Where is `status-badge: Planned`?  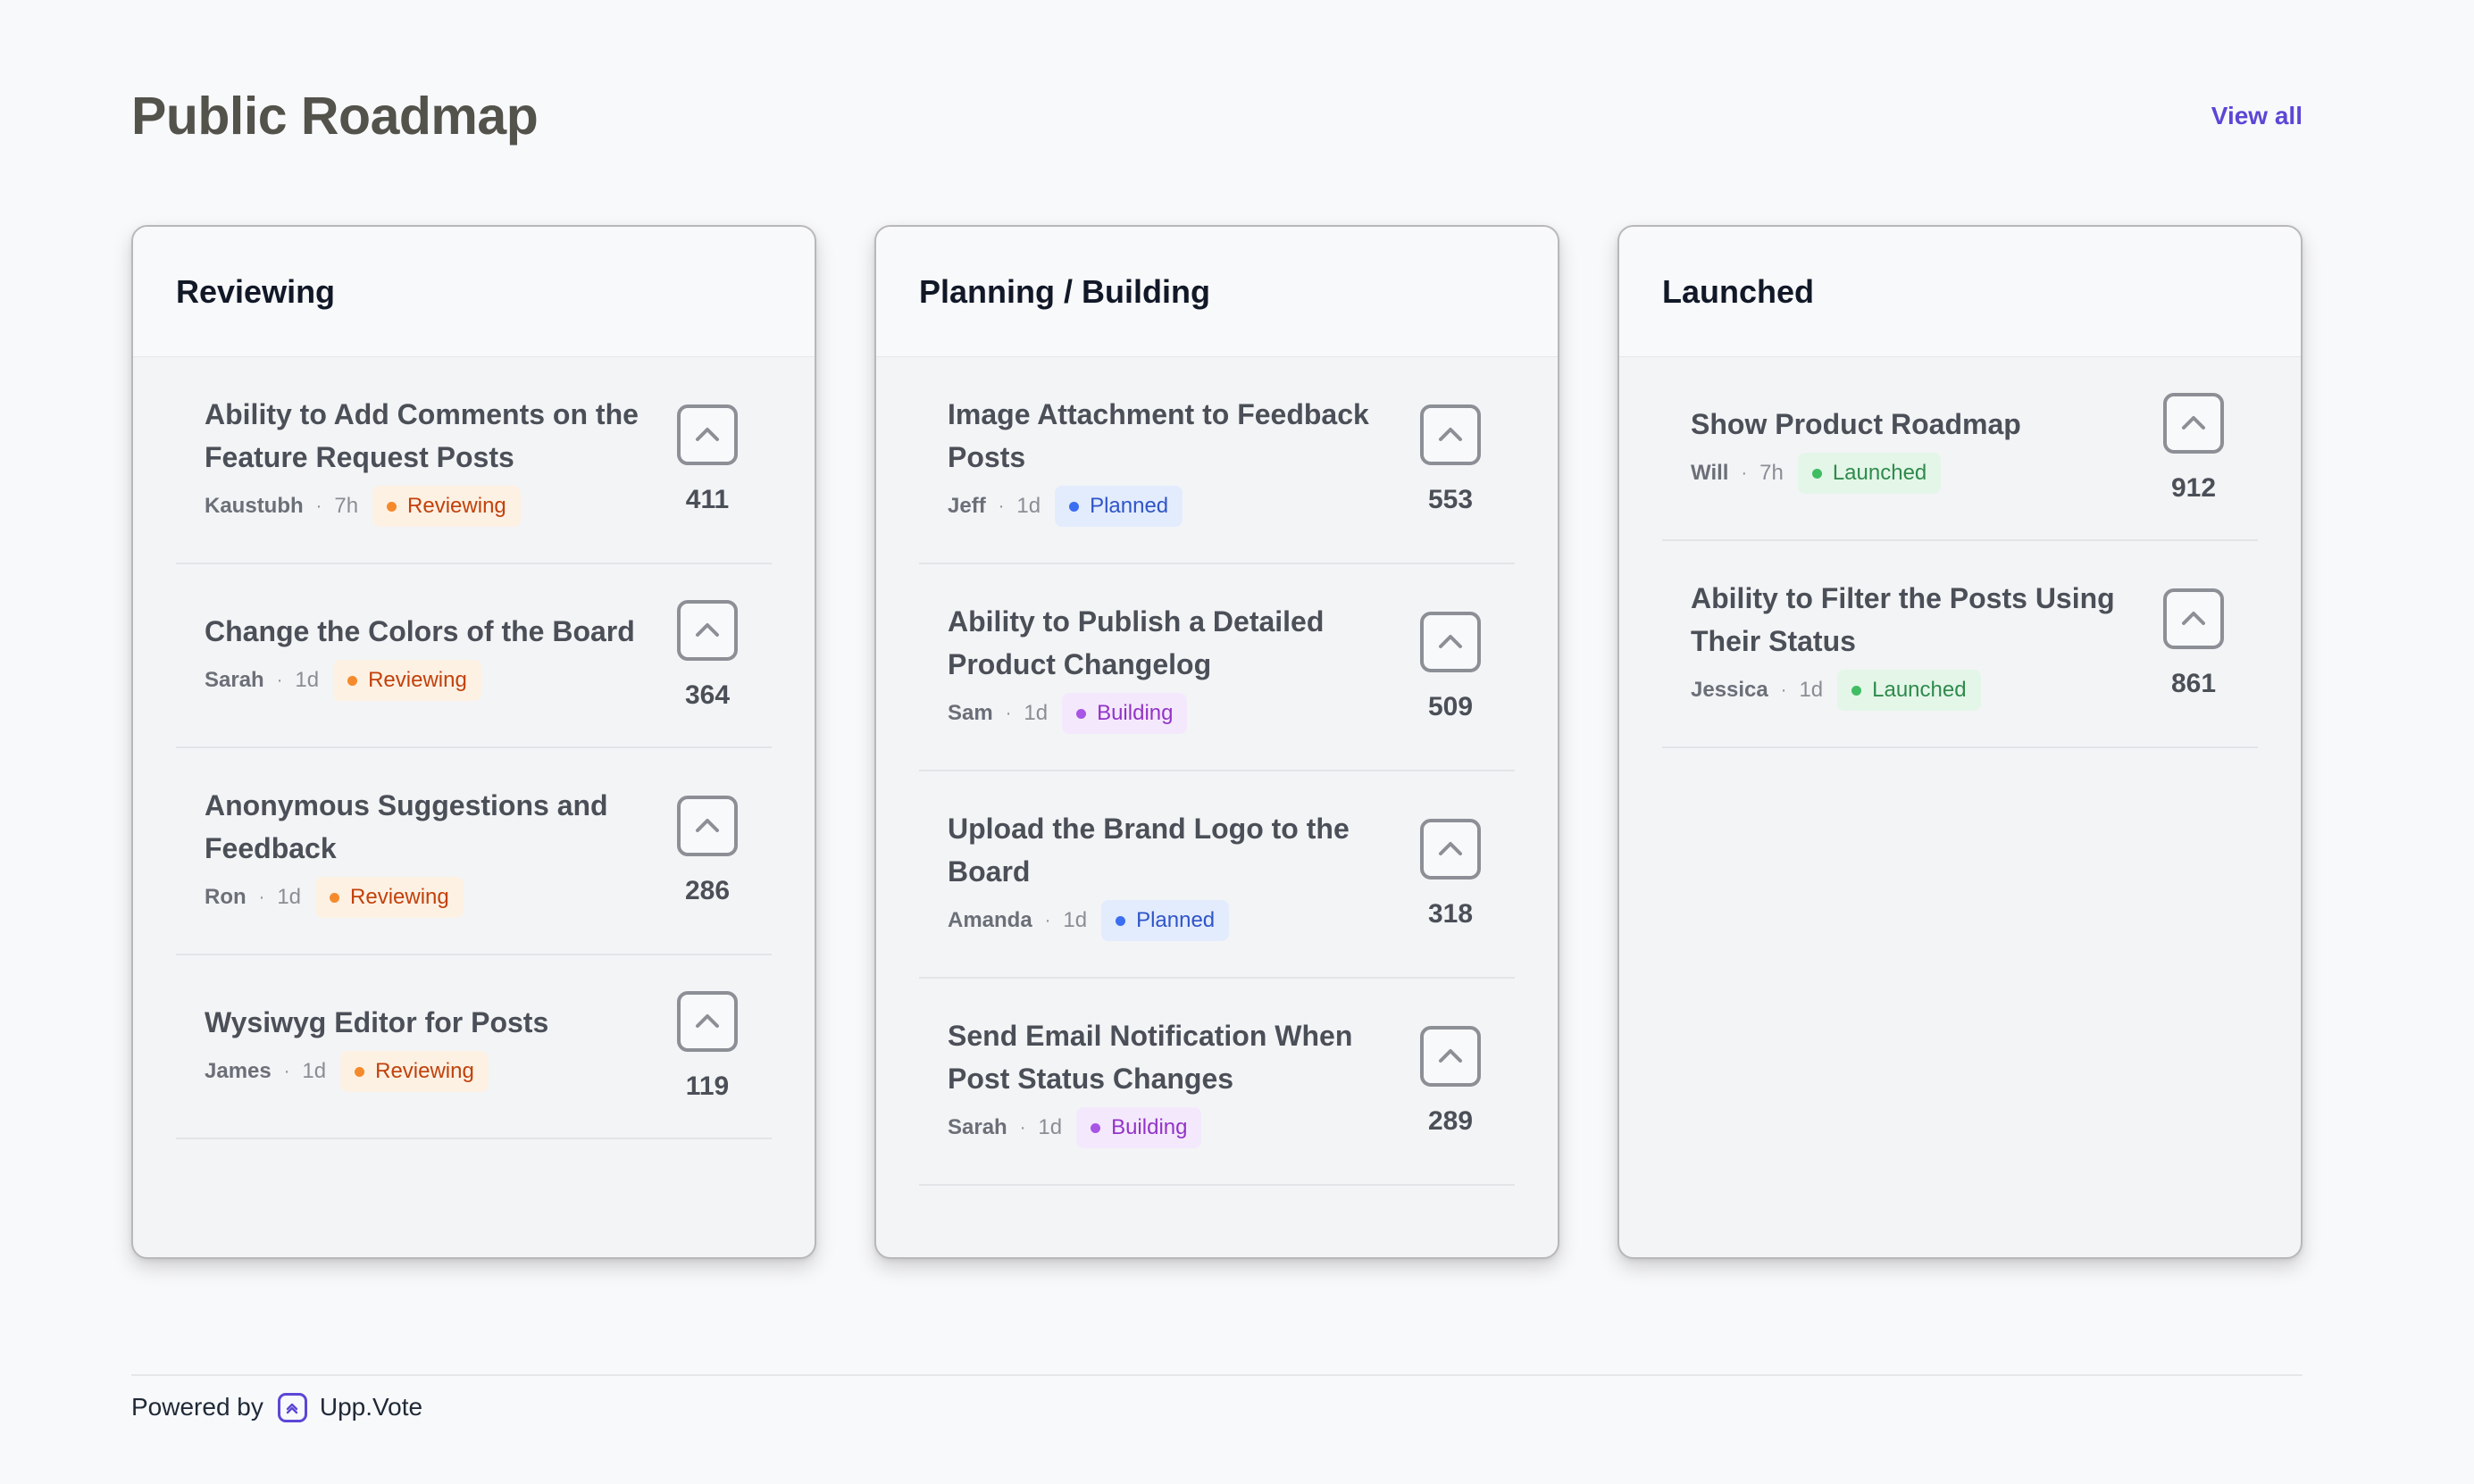 status-badge: Planned is located at coordinates (1119, 506).